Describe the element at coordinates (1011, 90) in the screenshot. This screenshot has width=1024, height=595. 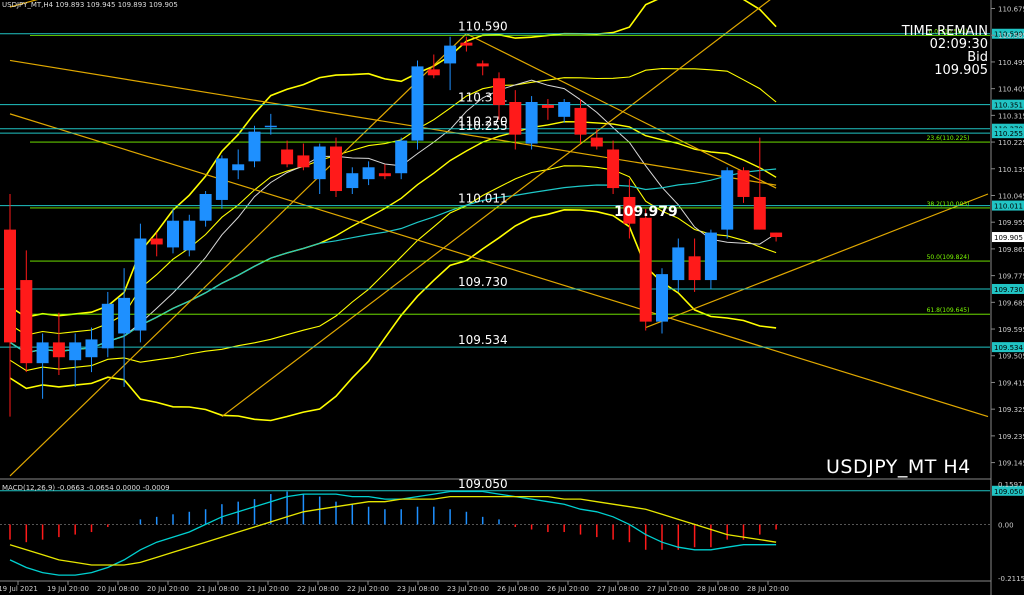
I see `price-tick-label: 110.405` at that location.